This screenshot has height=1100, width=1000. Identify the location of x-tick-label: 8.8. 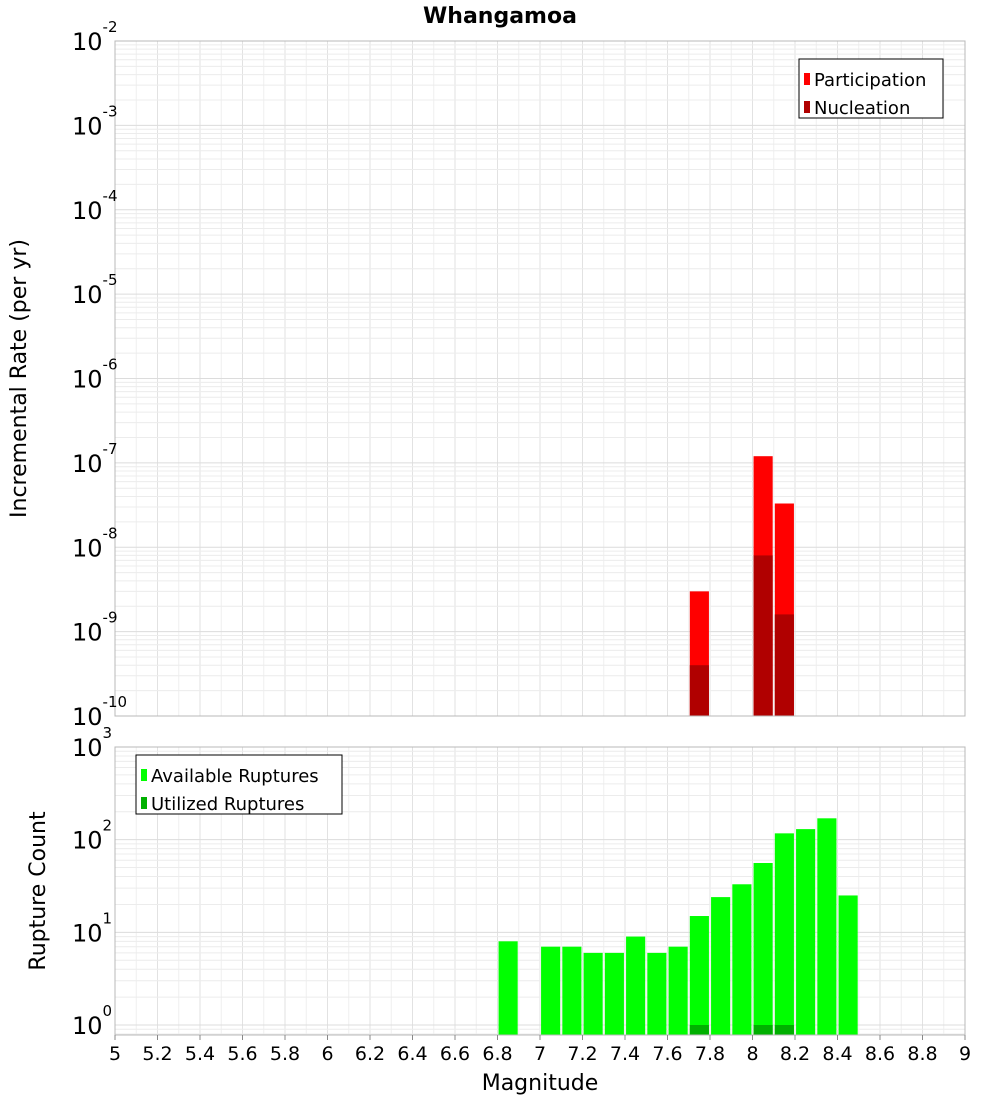
(922, 1054).